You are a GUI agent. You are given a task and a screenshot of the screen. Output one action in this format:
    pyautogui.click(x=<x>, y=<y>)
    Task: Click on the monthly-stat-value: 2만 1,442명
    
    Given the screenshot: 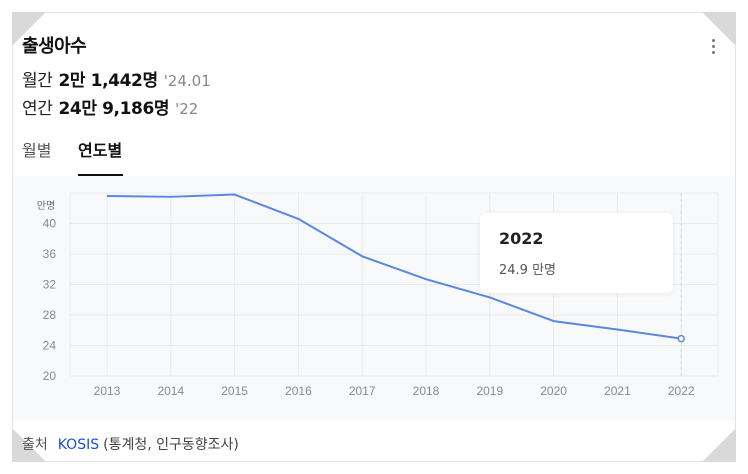 What is the action you would take?
    pyautogui.click(x=108, y=81)
    